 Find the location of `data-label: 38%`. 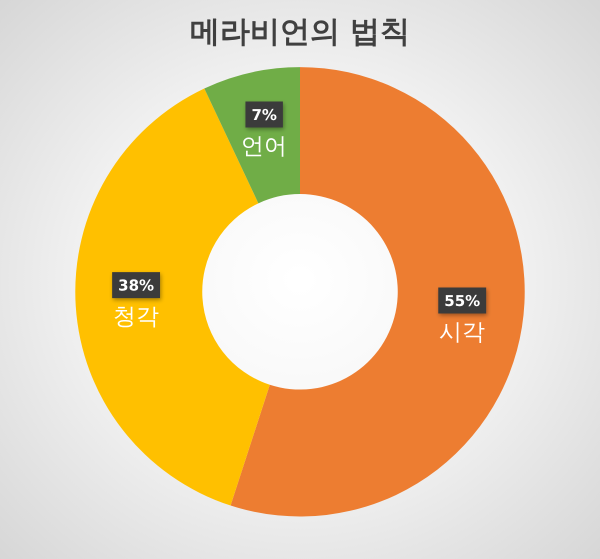

data-label: 38% is located at coordinates (136, 285).